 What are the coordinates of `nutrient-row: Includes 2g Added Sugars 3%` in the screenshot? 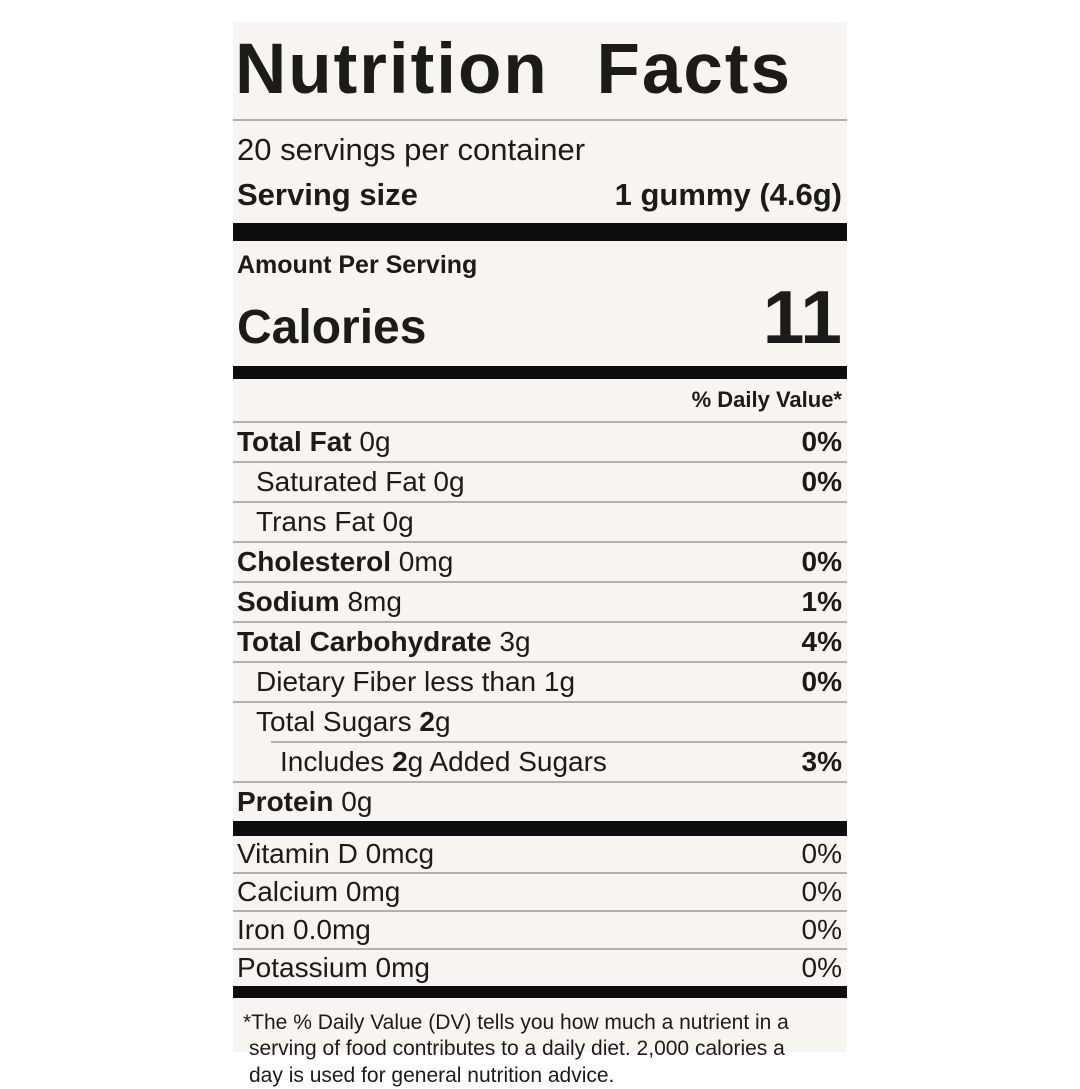 It's located at (540, 760).